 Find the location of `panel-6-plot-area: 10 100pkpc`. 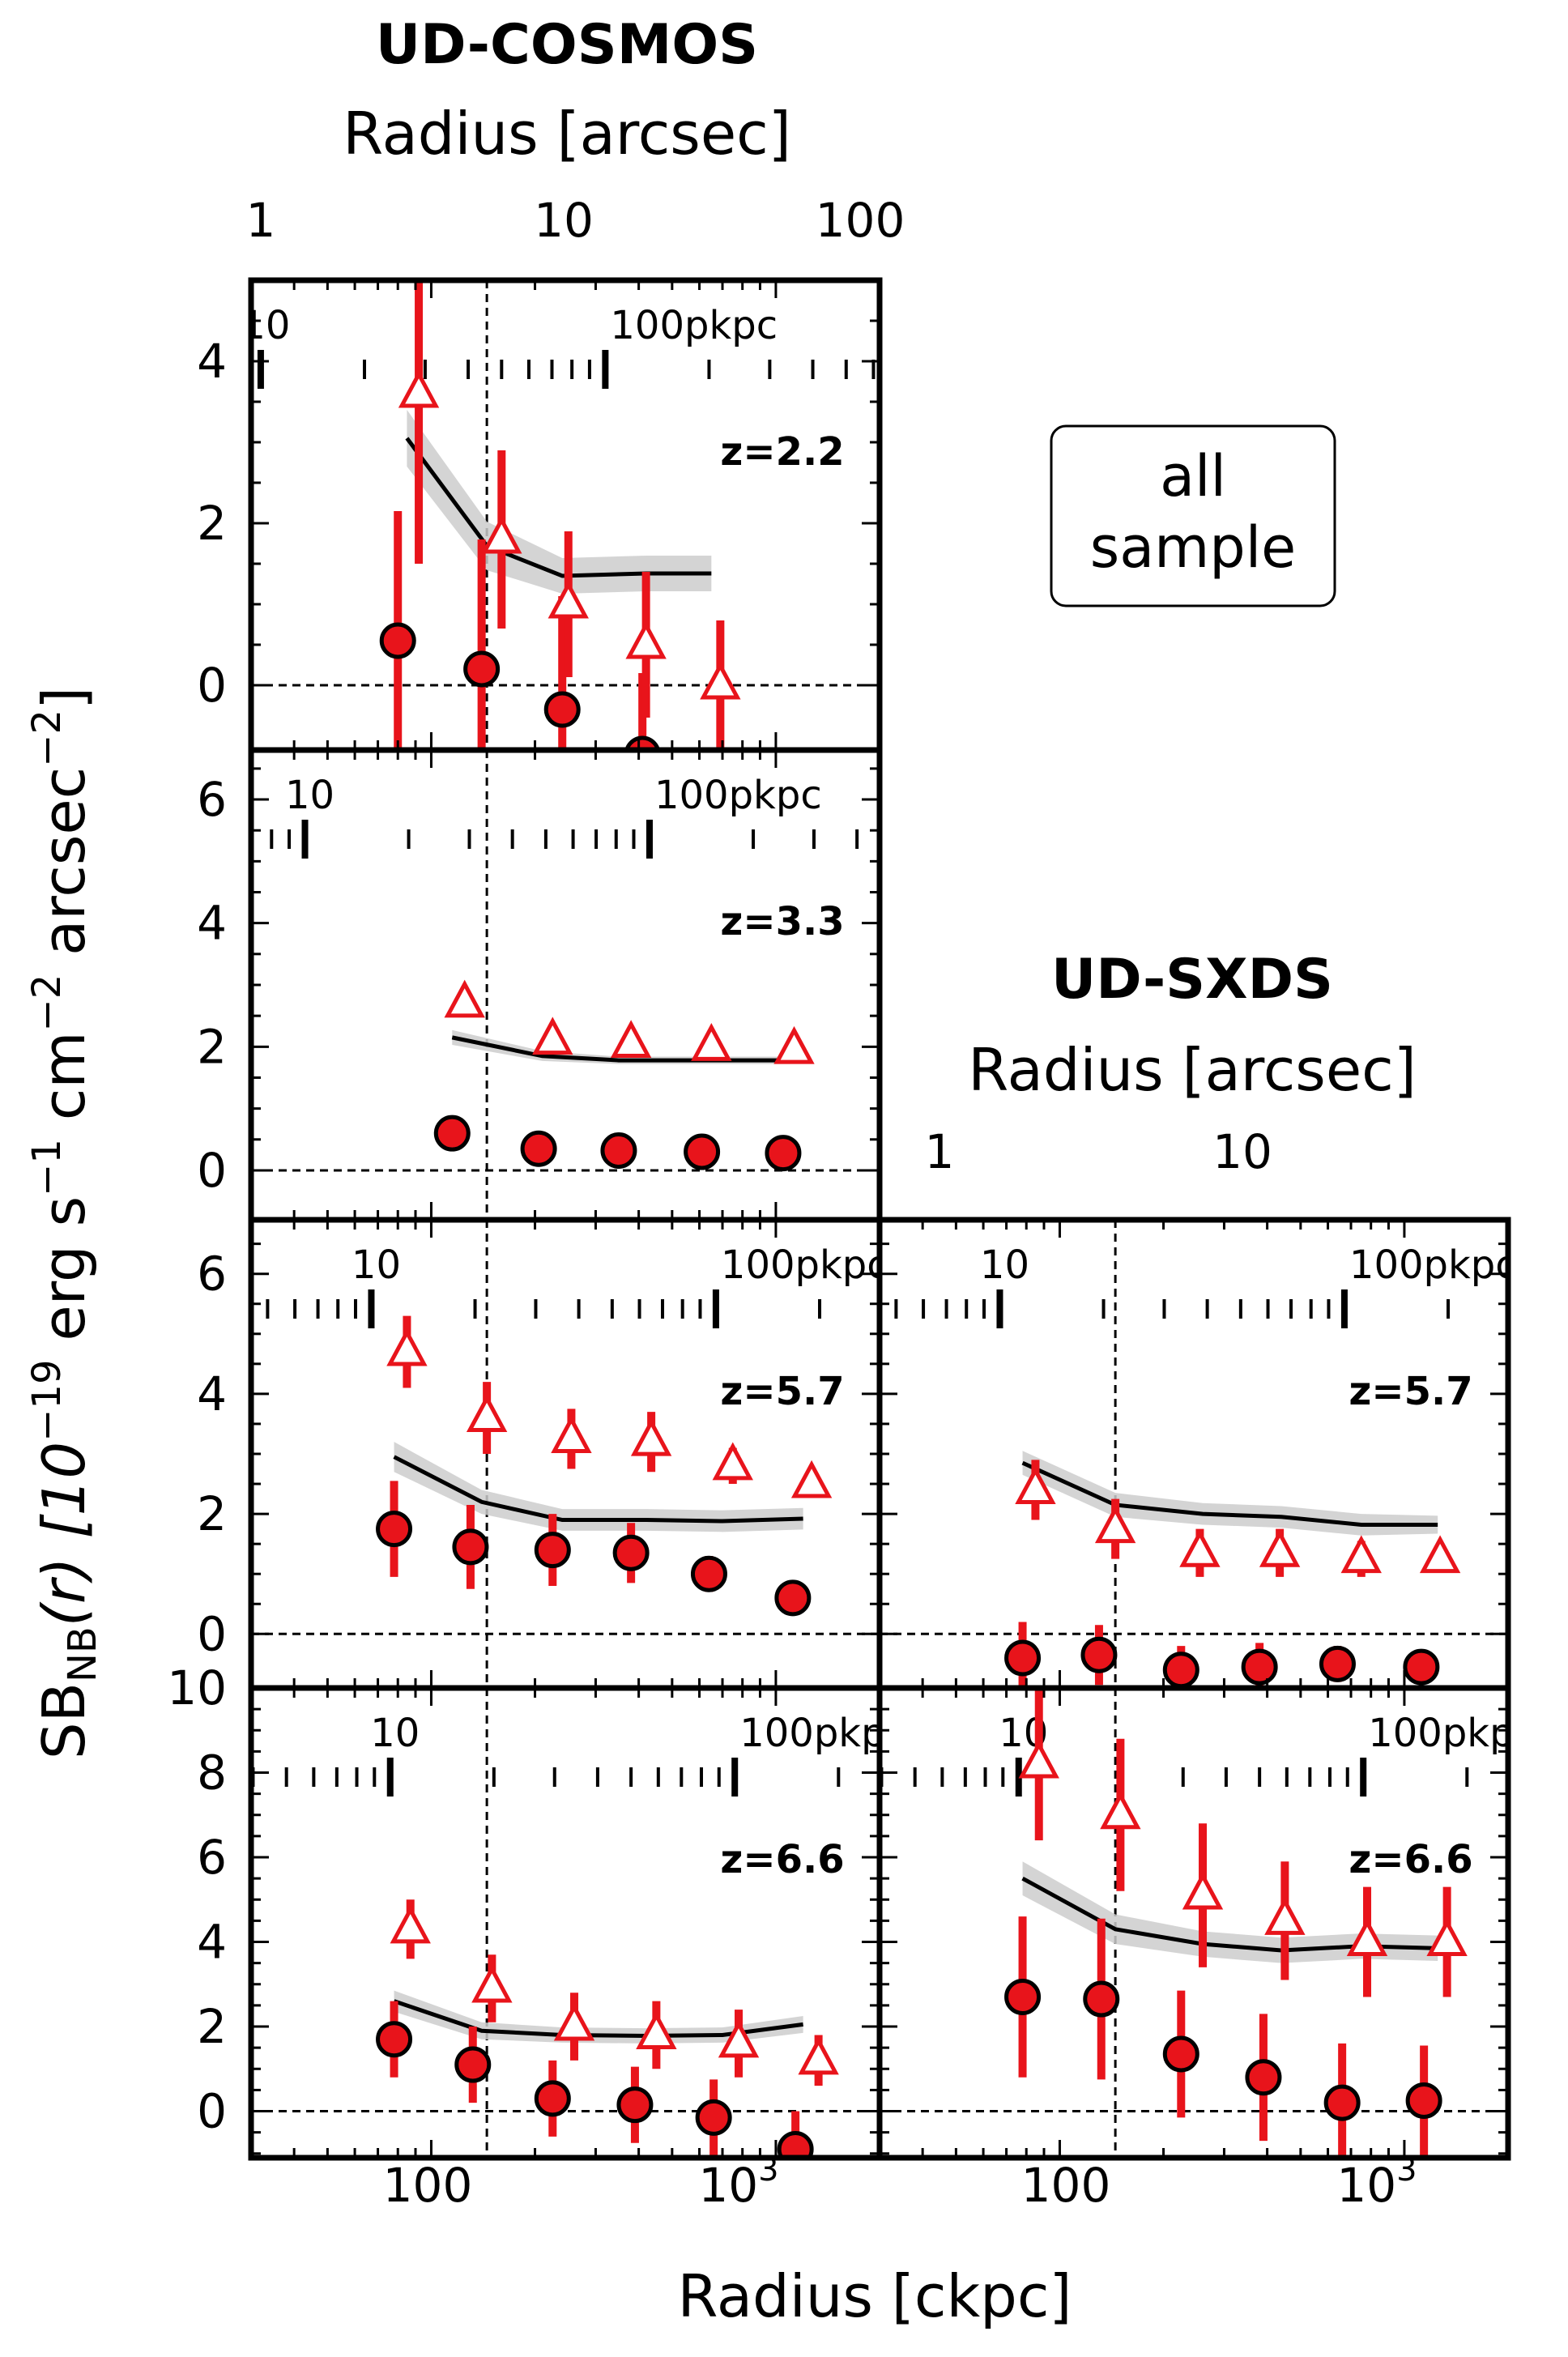

panel-6-plot-area: 10 100pkpc is located at coordinates (1208, 1923).